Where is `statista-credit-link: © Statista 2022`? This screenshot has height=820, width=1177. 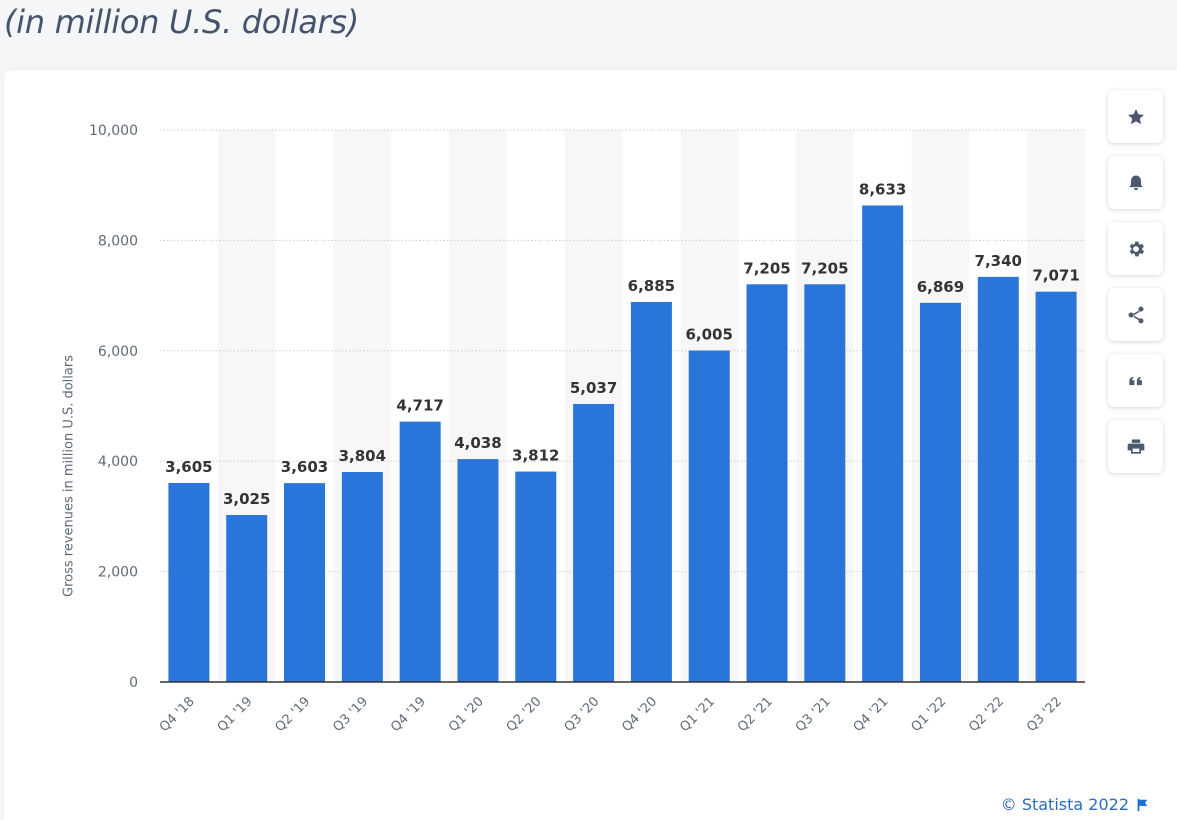 statista-credit-link: © Statista 2022 is located at coordinates (1075, 804).